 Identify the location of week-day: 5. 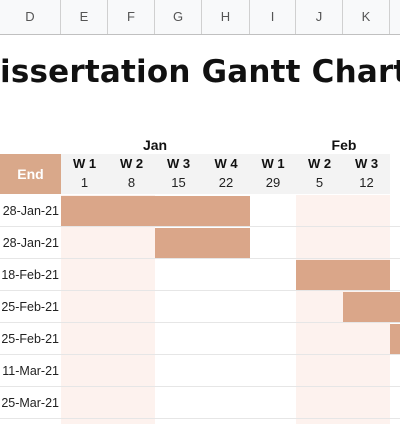
(319, 182).